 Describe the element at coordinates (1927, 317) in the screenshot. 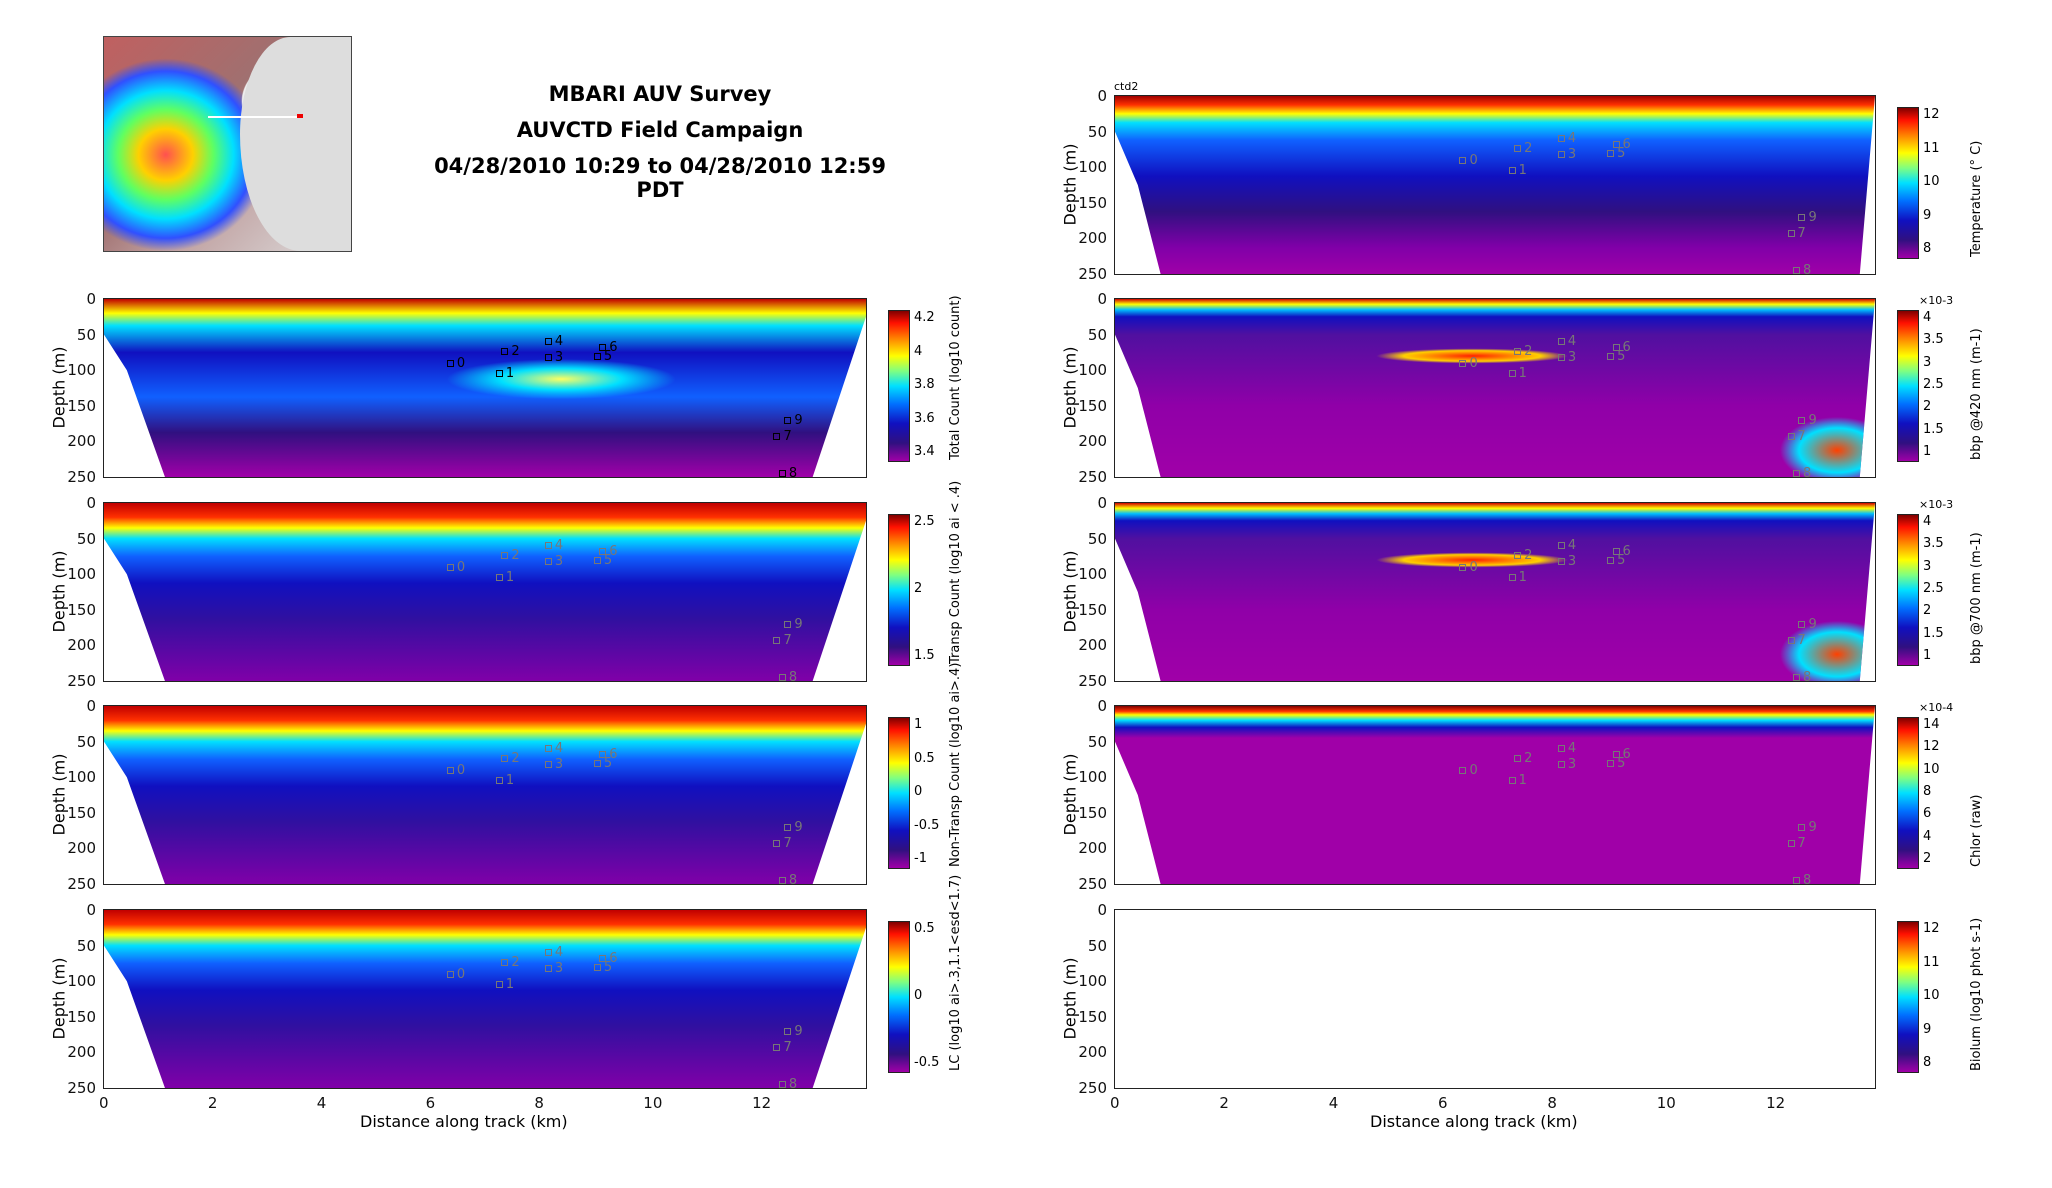

I see `colorbar-tick-label: 4` at that location.